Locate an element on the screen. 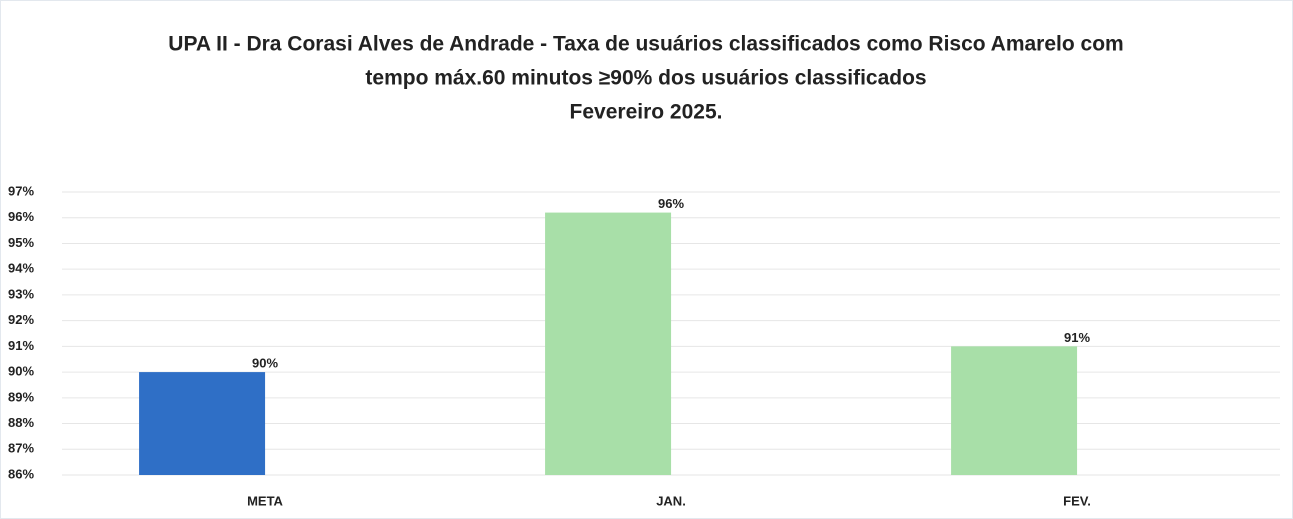  y-tick-label: 86% is located at coordinates (21, 473).